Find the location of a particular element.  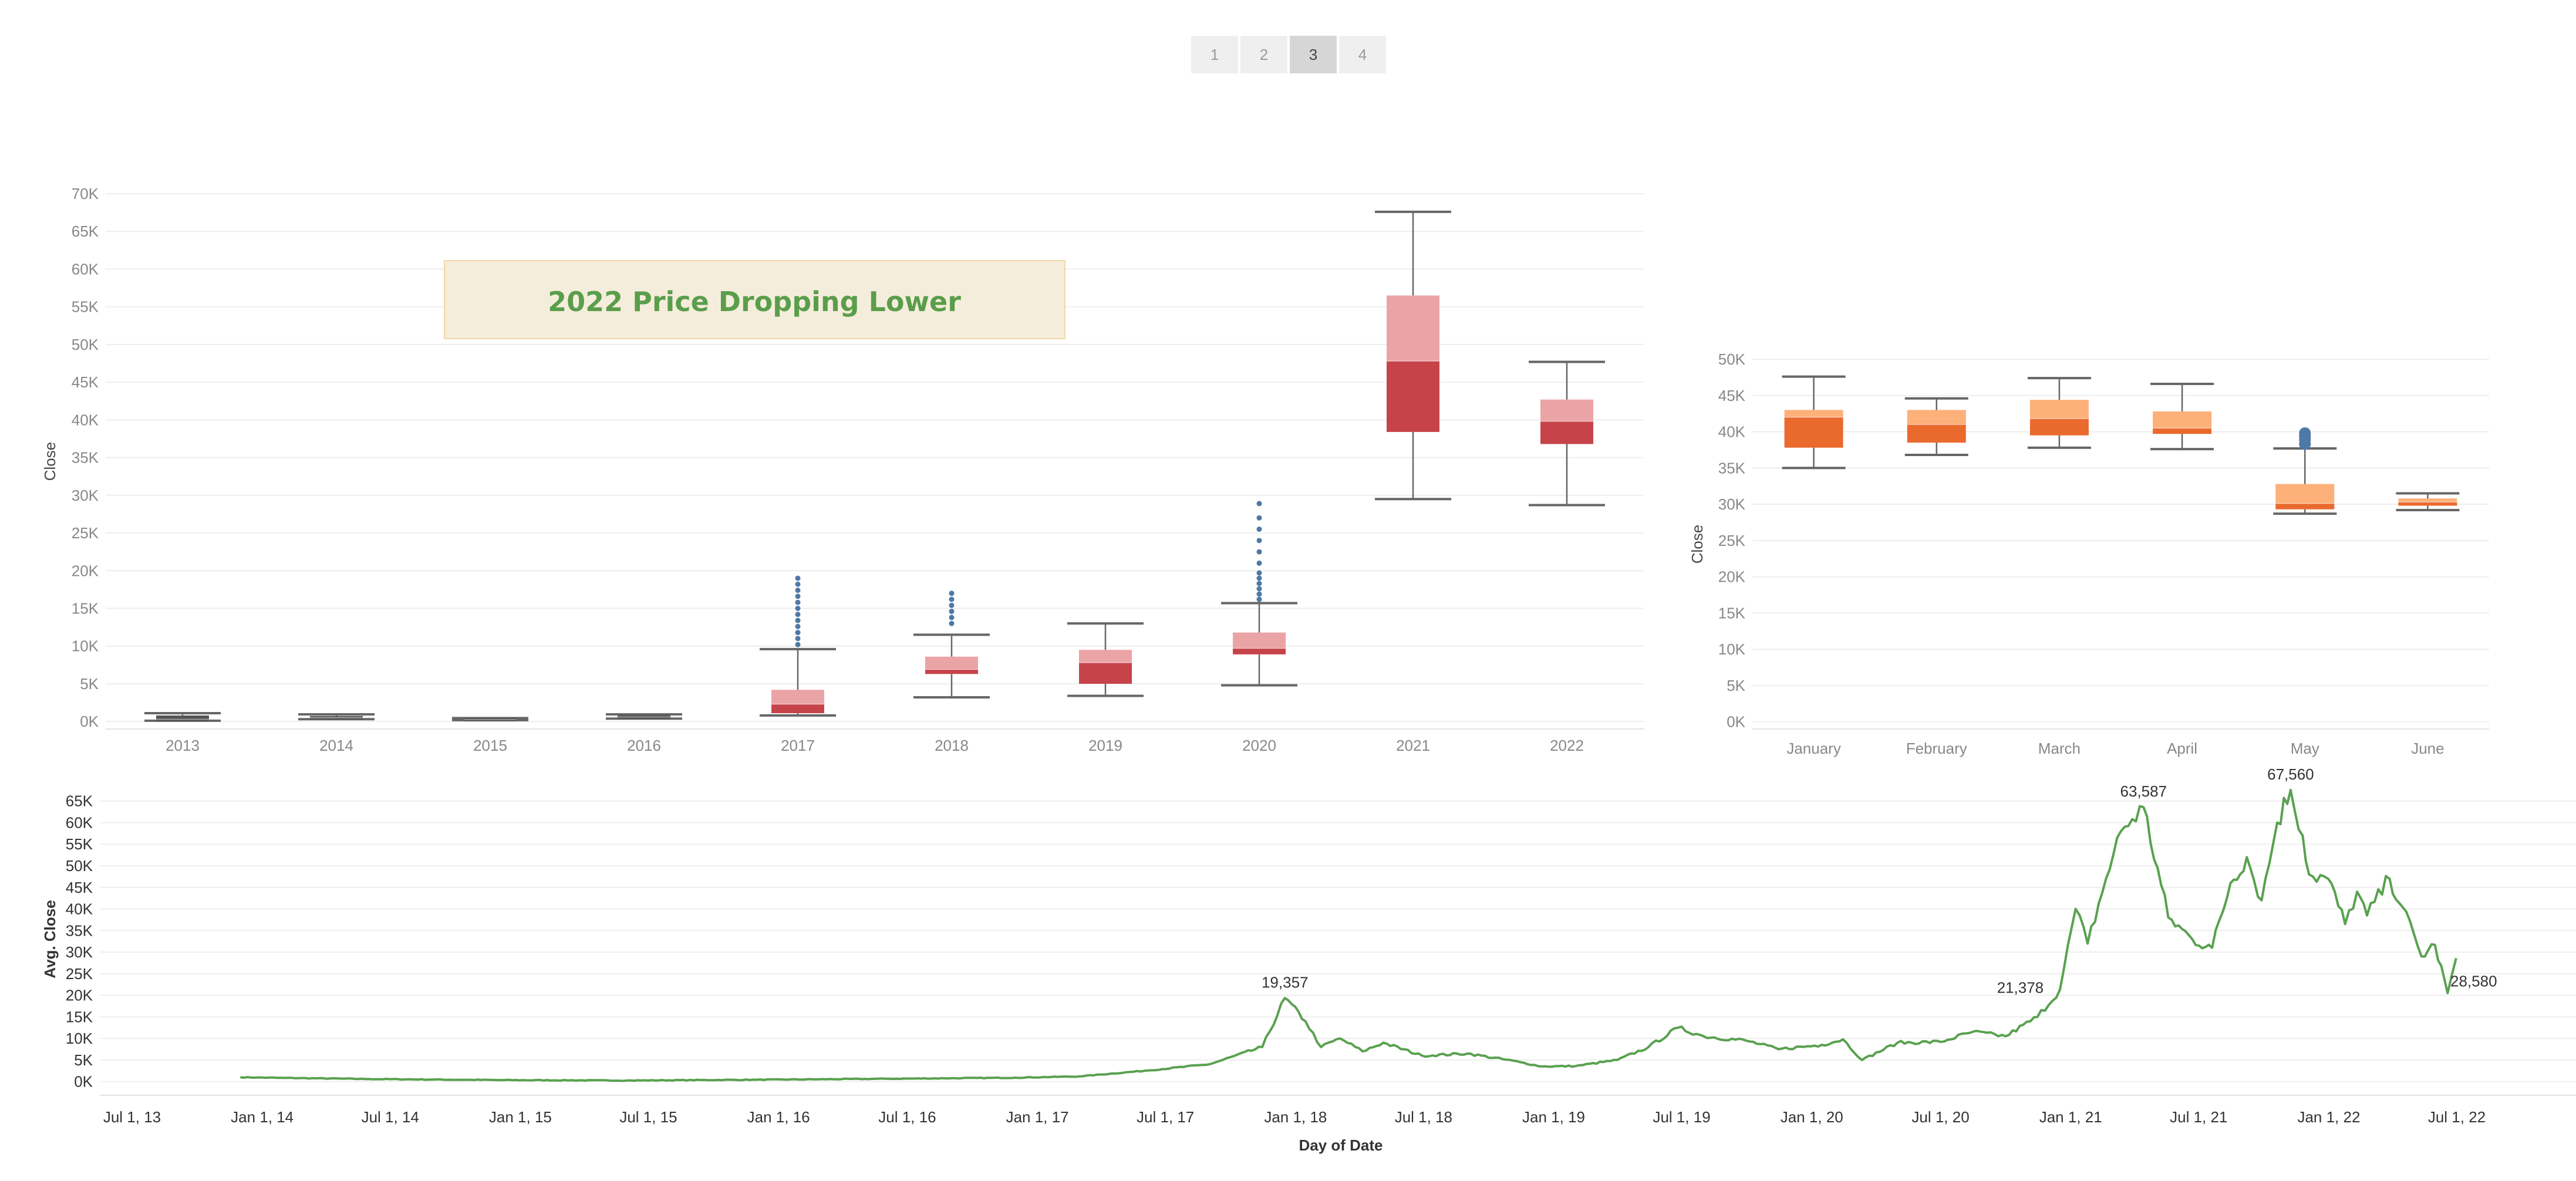

y-tick-label: 65K is located at coordinates (79, 801).